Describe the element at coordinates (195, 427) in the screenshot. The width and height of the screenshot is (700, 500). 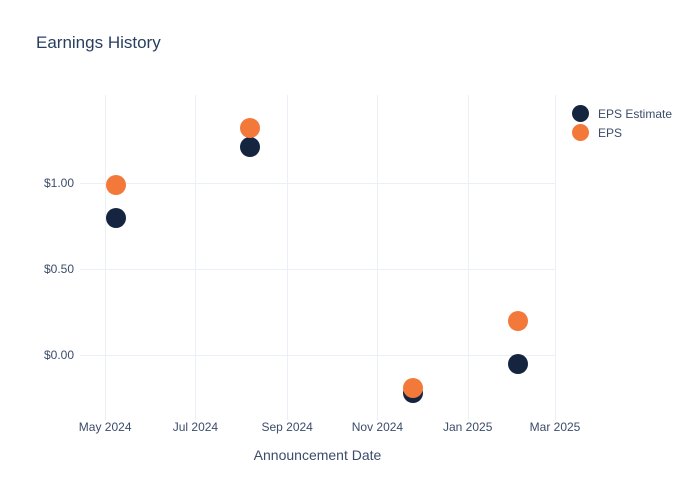
I see `x-tick-label: Jul 2024` at that location.